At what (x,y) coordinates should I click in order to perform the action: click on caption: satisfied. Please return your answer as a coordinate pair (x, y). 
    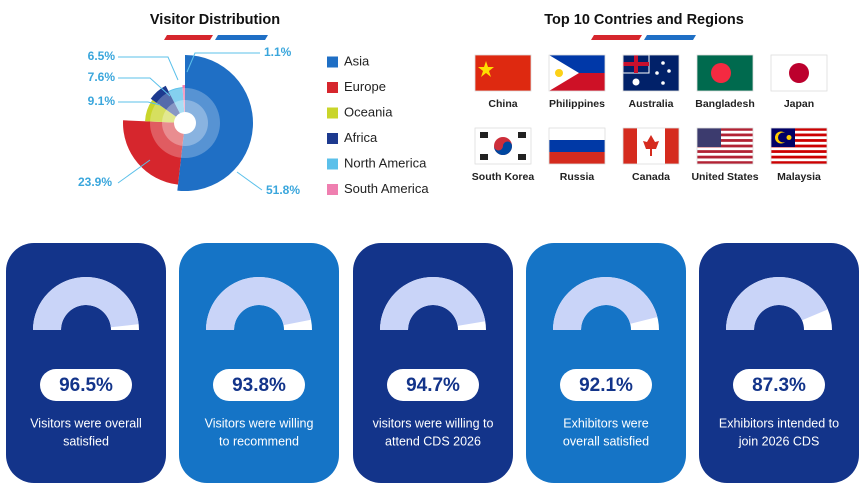
    Looking at the image, I should click on (86, 441).